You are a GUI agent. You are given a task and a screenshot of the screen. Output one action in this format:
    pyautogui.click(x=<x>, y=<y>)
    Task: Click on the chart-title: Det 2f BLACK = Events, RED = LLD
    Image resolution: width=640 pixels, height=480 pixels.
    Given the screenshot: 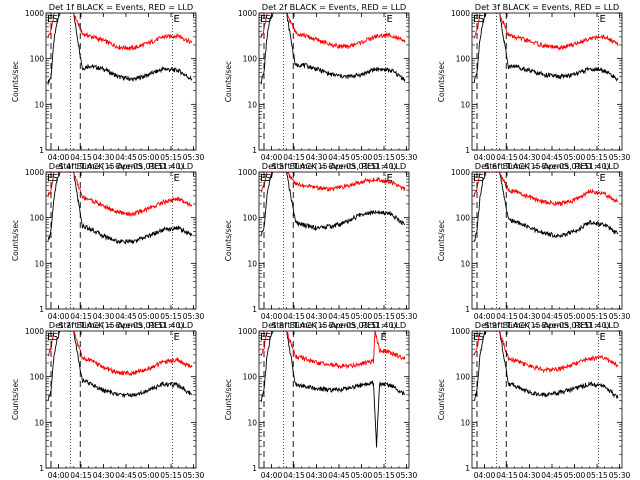 What is the action you would take?
    pyautogui.click(x=334, y=7)
    